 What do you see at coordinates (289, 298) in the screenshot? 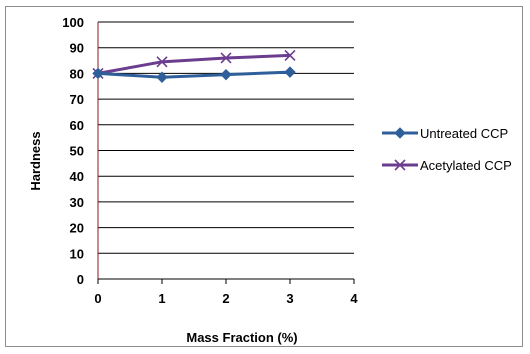
I see `x-tick-3: 3` at bounding box center [289, 298].